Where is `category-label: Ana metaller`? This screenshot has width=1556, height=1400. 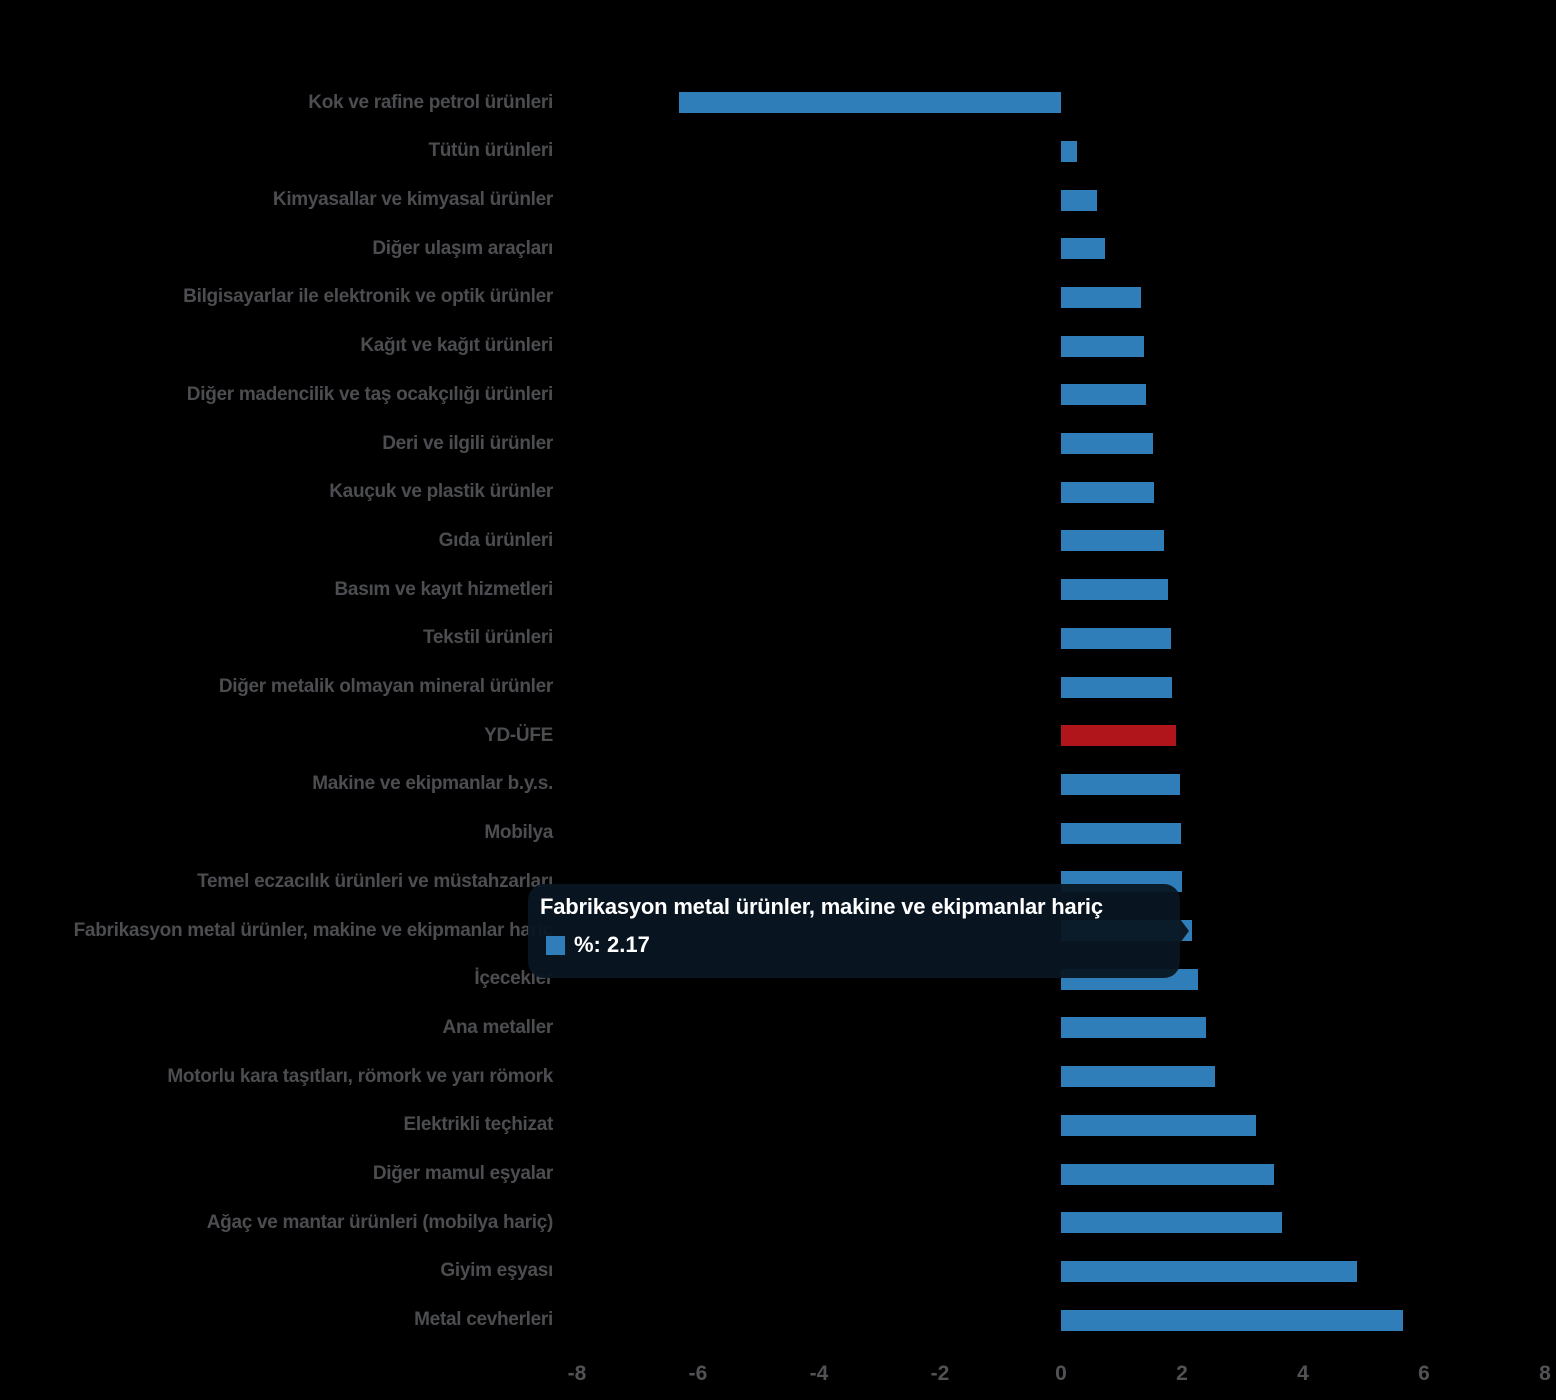 category-label: Ana metaller is located at coordinates (498, 1027).